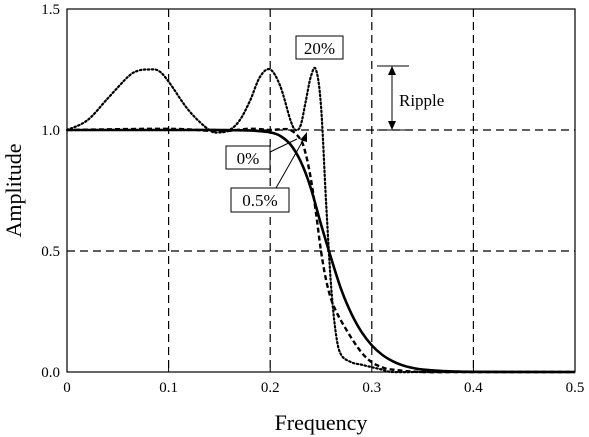  I want to click on x-tick-label: 0.1, so click(168, 388).